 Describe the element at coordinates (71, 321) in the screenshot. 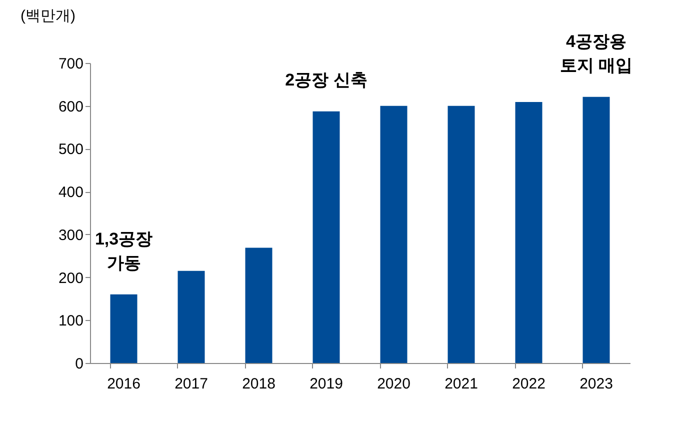

I see `y-tick-label: 100` at that location.